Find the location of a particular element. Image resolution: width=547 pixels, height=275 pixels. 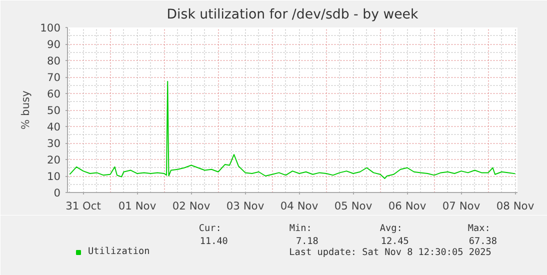

x-tick-label: 02 Nov is located at coordinates (191, 206).